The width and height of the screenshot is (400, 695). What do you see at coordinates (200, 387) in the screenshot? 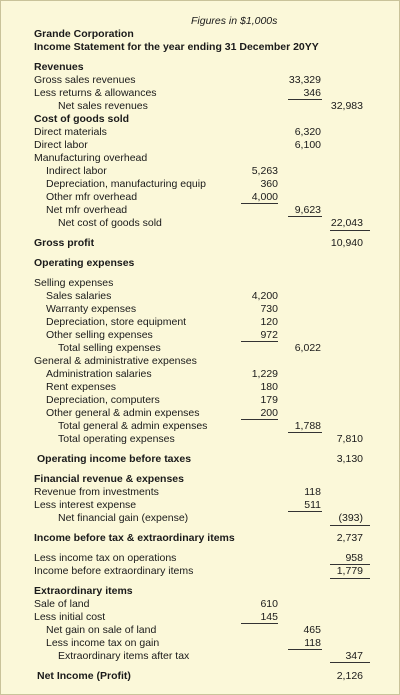
I see `statement-row: Rent expenses 180` at bounding box center [200, 387].